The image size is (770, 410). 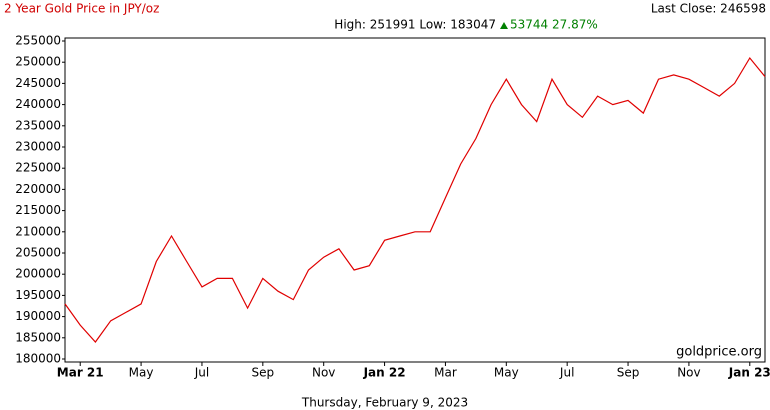 What do you see at coordinates (38, 337) in the screenshot?
I see `y-tick-label: 185000` at bounding box center [38, 337].